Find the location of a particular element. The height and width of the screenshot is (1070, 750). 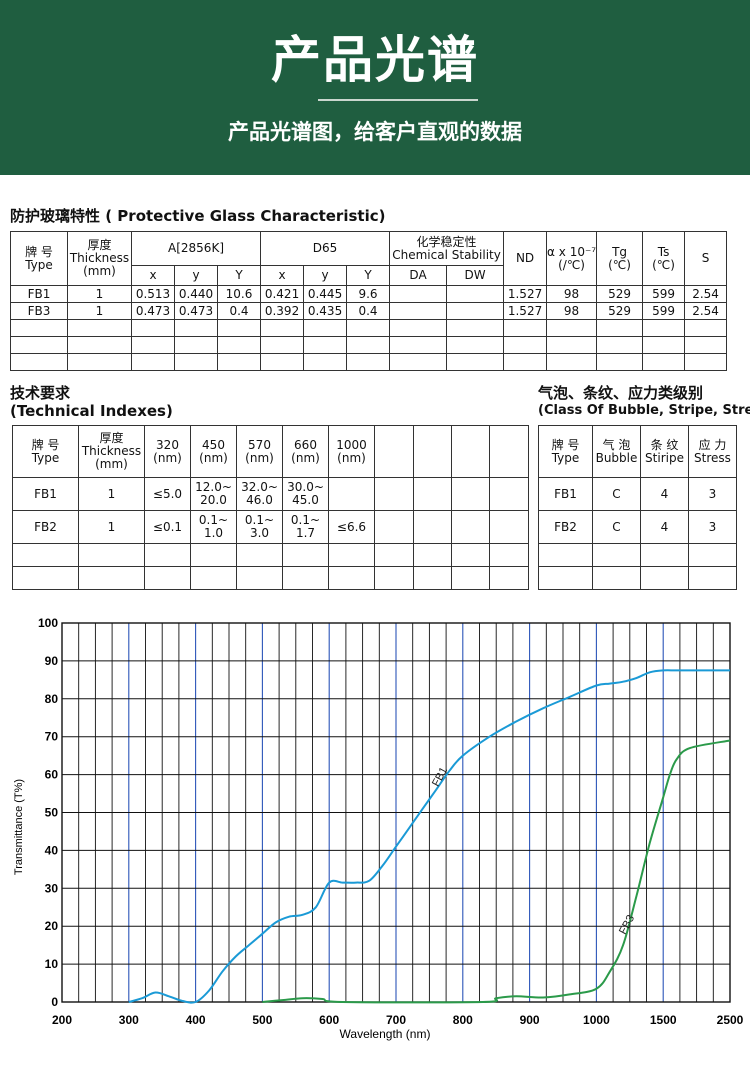

cell-d-x: 0.392 is located at coordinates (282, 311).